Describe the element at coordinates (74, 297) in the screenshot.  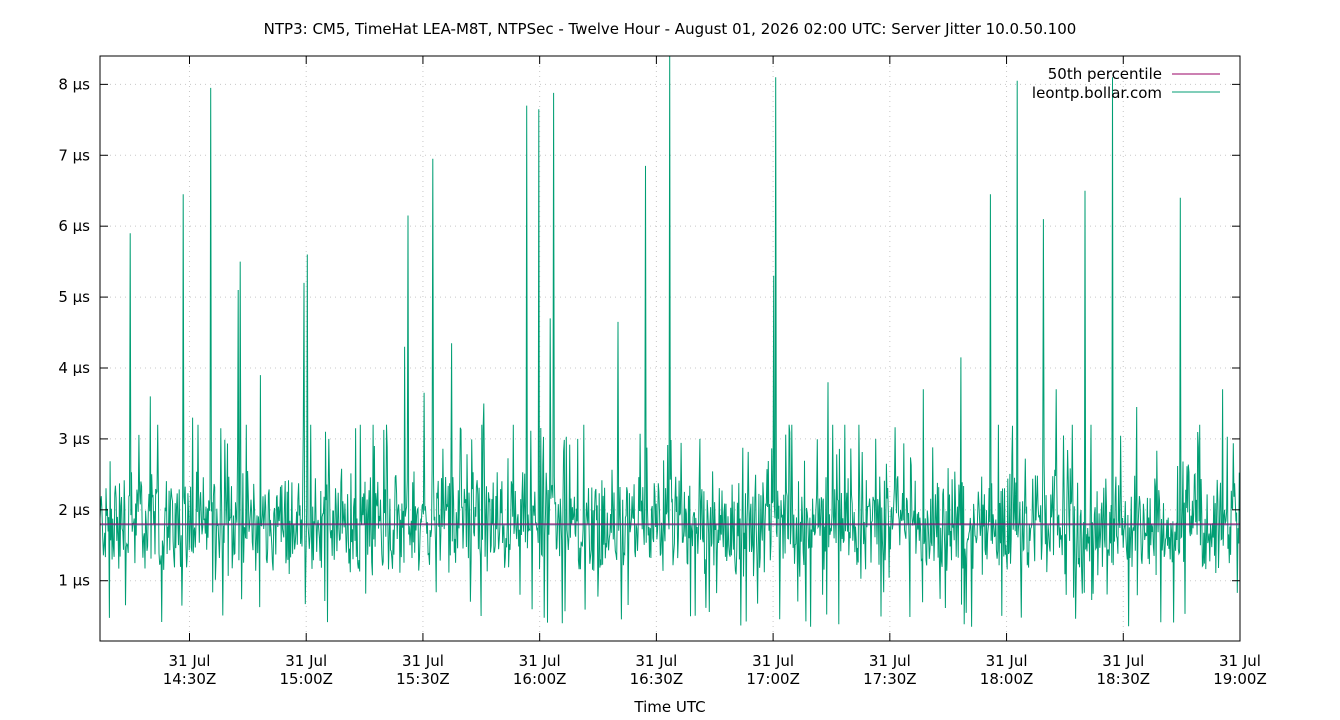
I see `y-tick-label: 5 µs` at that location.